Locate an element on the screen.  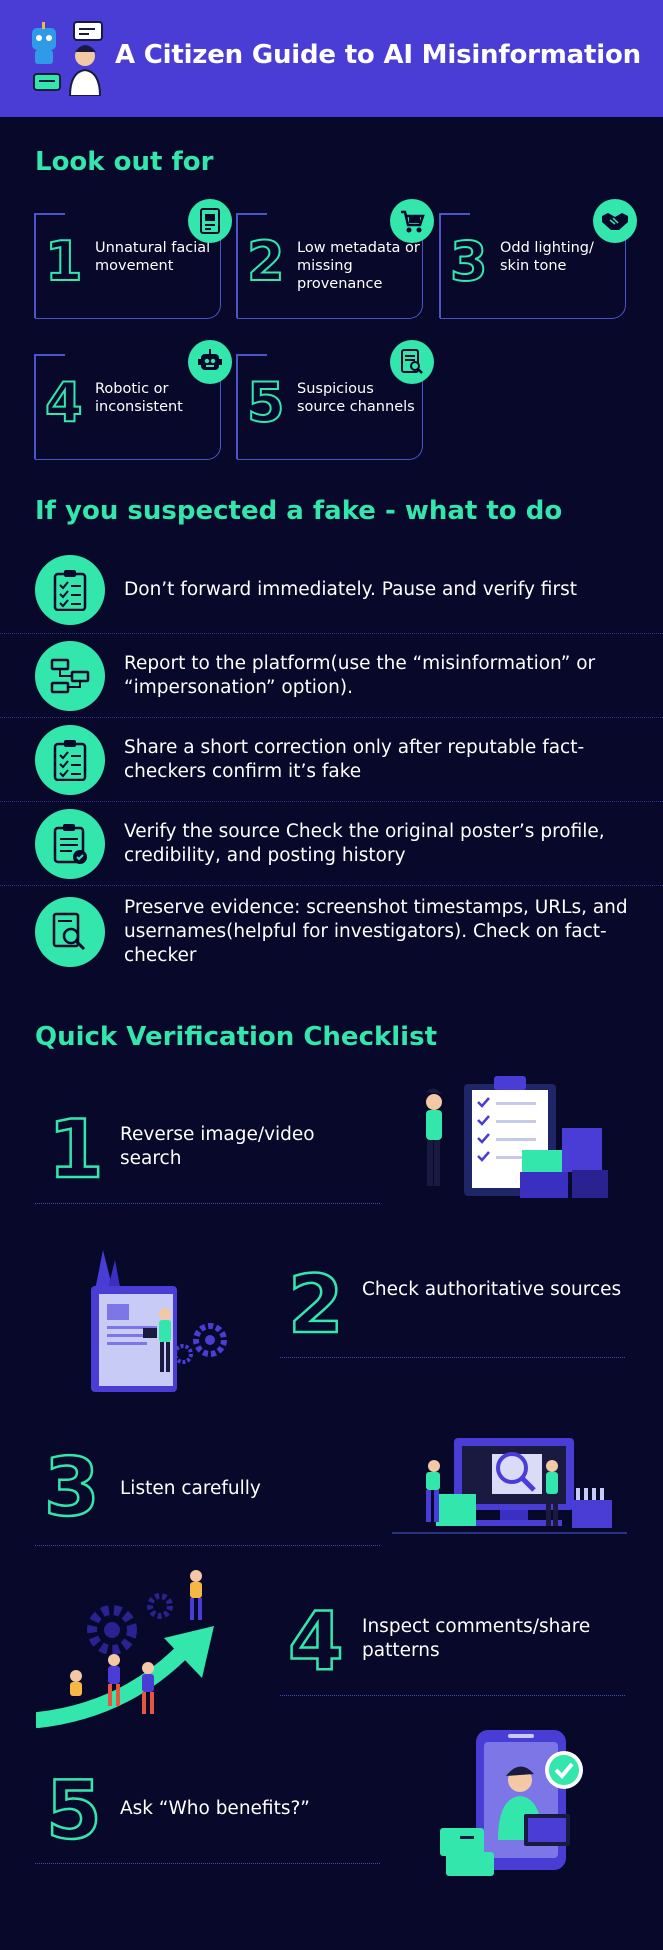
checklist-number: 5 is located at coordinates (74, 1810).